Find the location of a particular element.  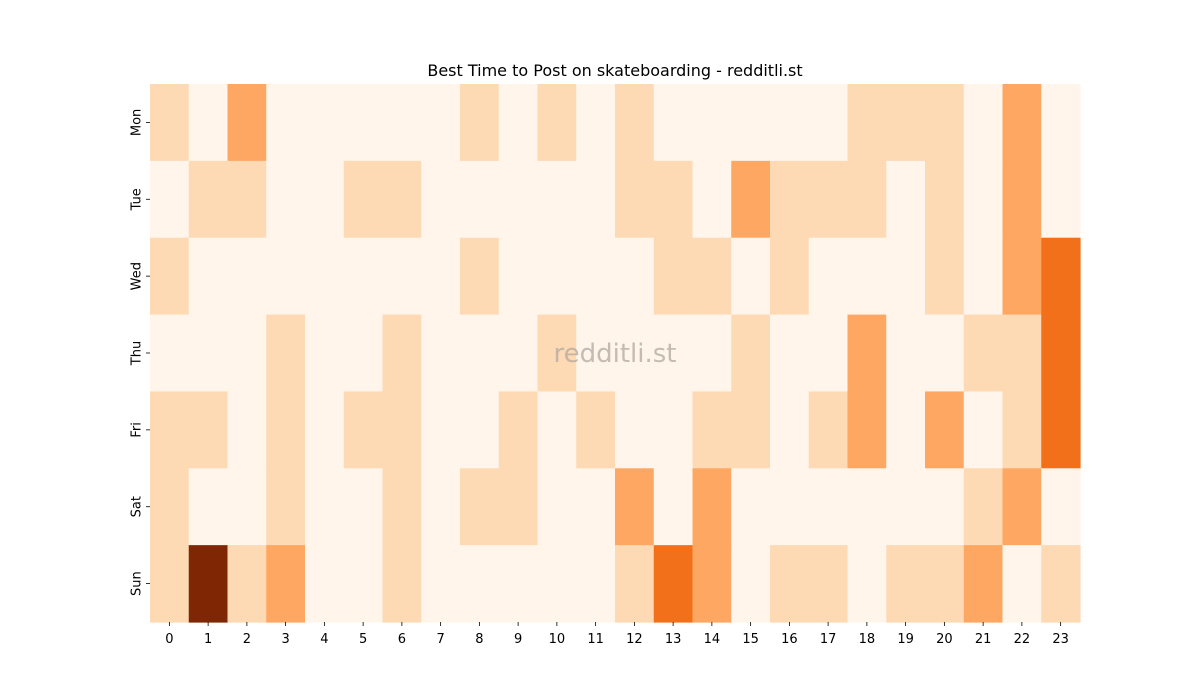

y-tick-label-sun: Sun is located at coordinates (137, 583).